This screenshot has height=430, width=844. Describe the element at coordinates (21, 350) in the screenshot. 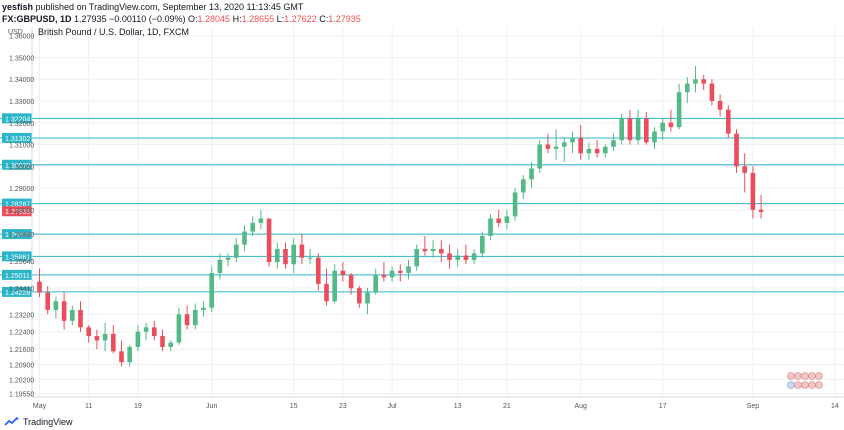

I see `price-tick-label: 1.21600` at that location.